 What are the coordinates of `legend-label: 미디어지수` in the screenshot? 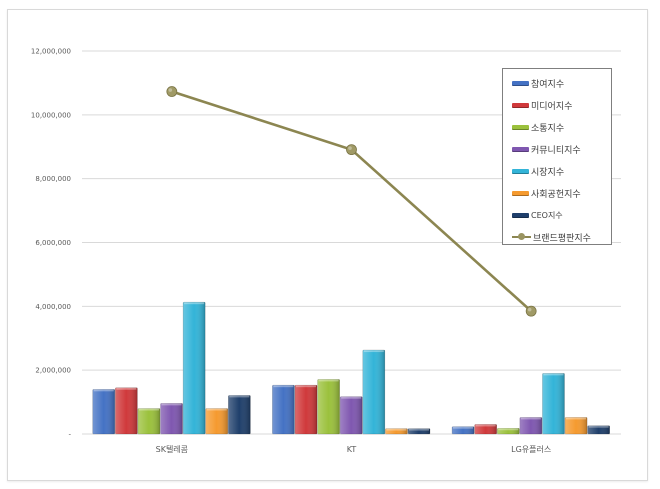 It's located at (552, 106).